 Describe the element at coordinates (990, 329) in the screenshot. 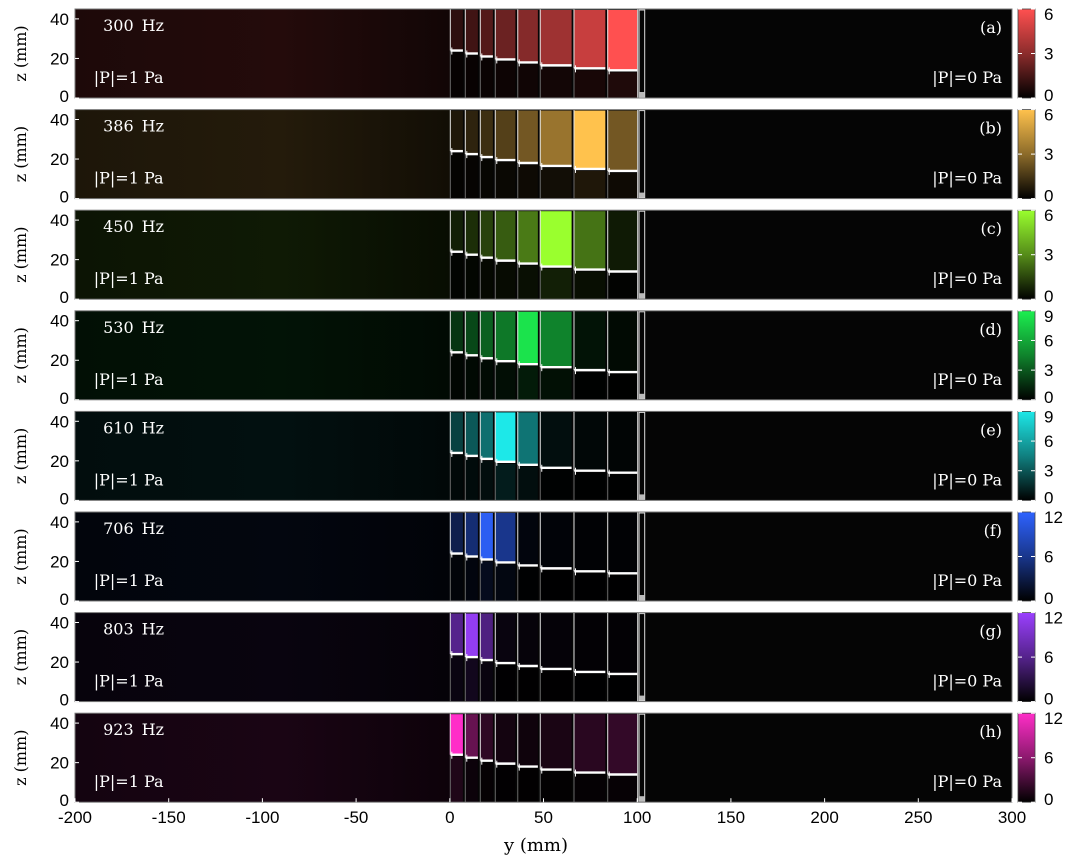

I see `panel-label: (d)` at that location.